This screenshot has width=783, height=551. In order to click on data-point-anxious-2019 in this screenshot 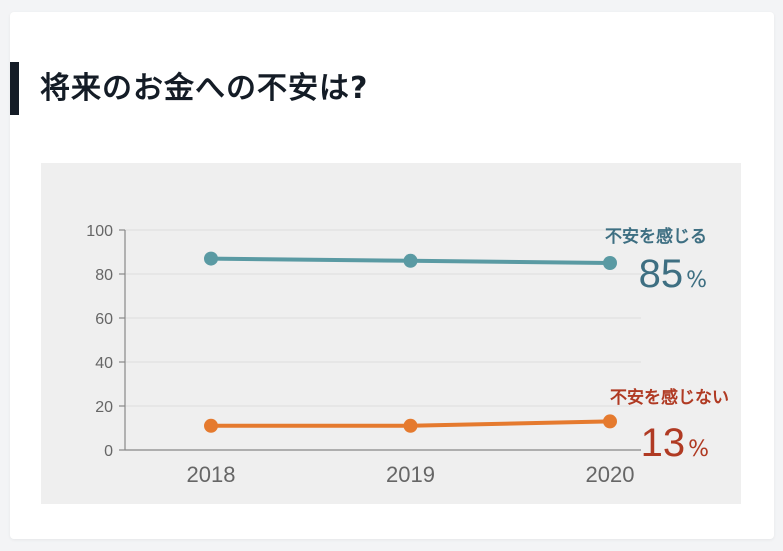, I will do `click(410, 260)`.